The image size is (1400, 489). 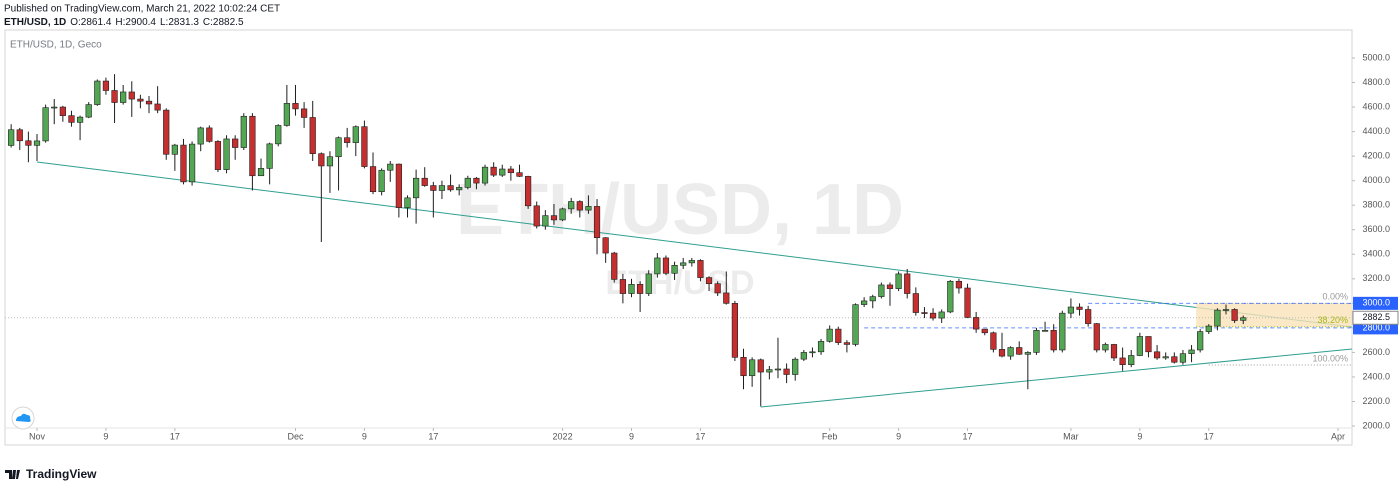 I want to click on y-tick-label: 3800.0, so click(x=1376, y=205).